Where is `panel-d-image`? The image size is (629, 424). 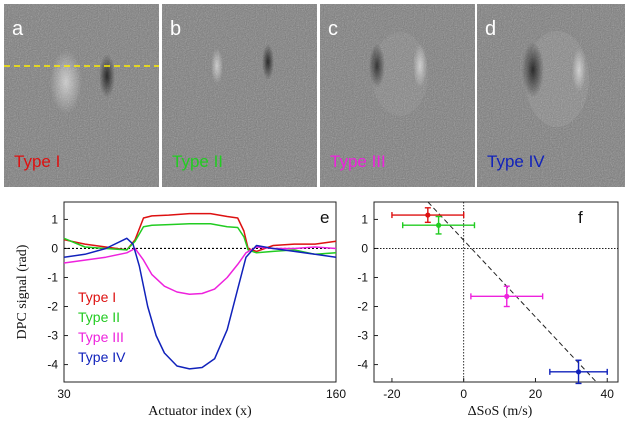 panel-d-image is located at coordinates (551, 95).